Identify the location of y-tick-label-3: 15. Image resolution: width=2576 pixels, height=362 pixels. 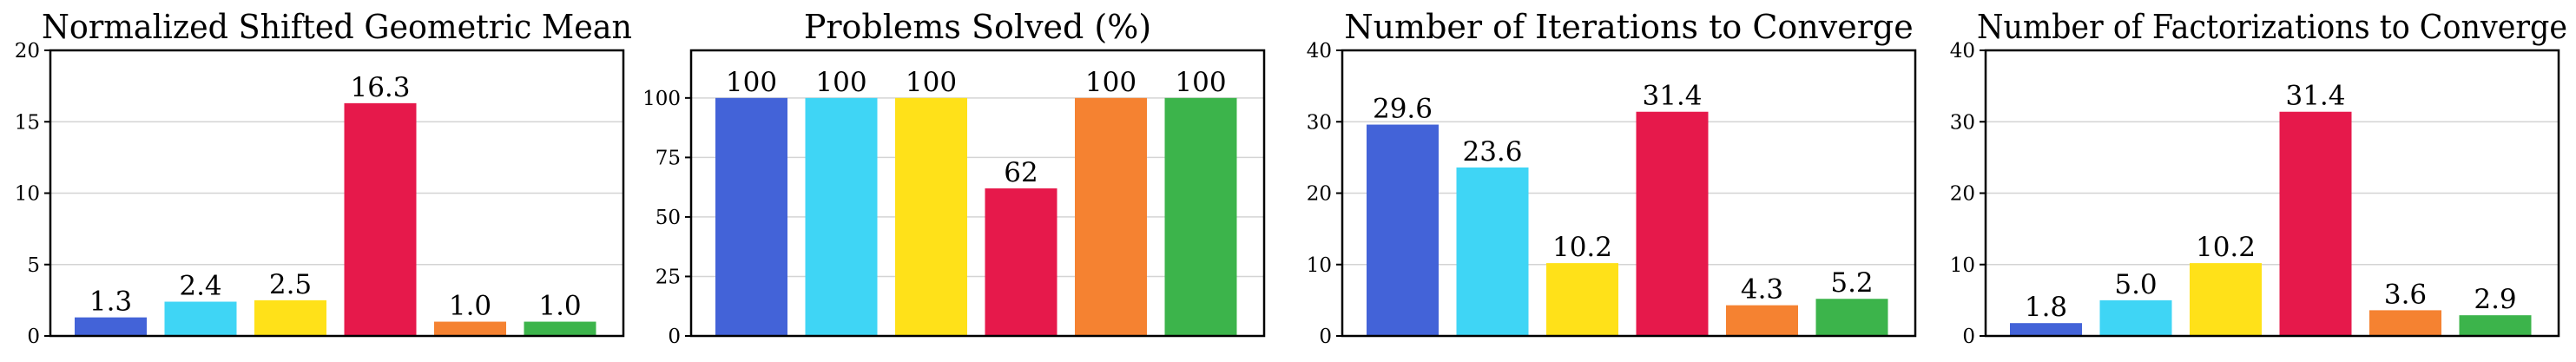
(27, 122).